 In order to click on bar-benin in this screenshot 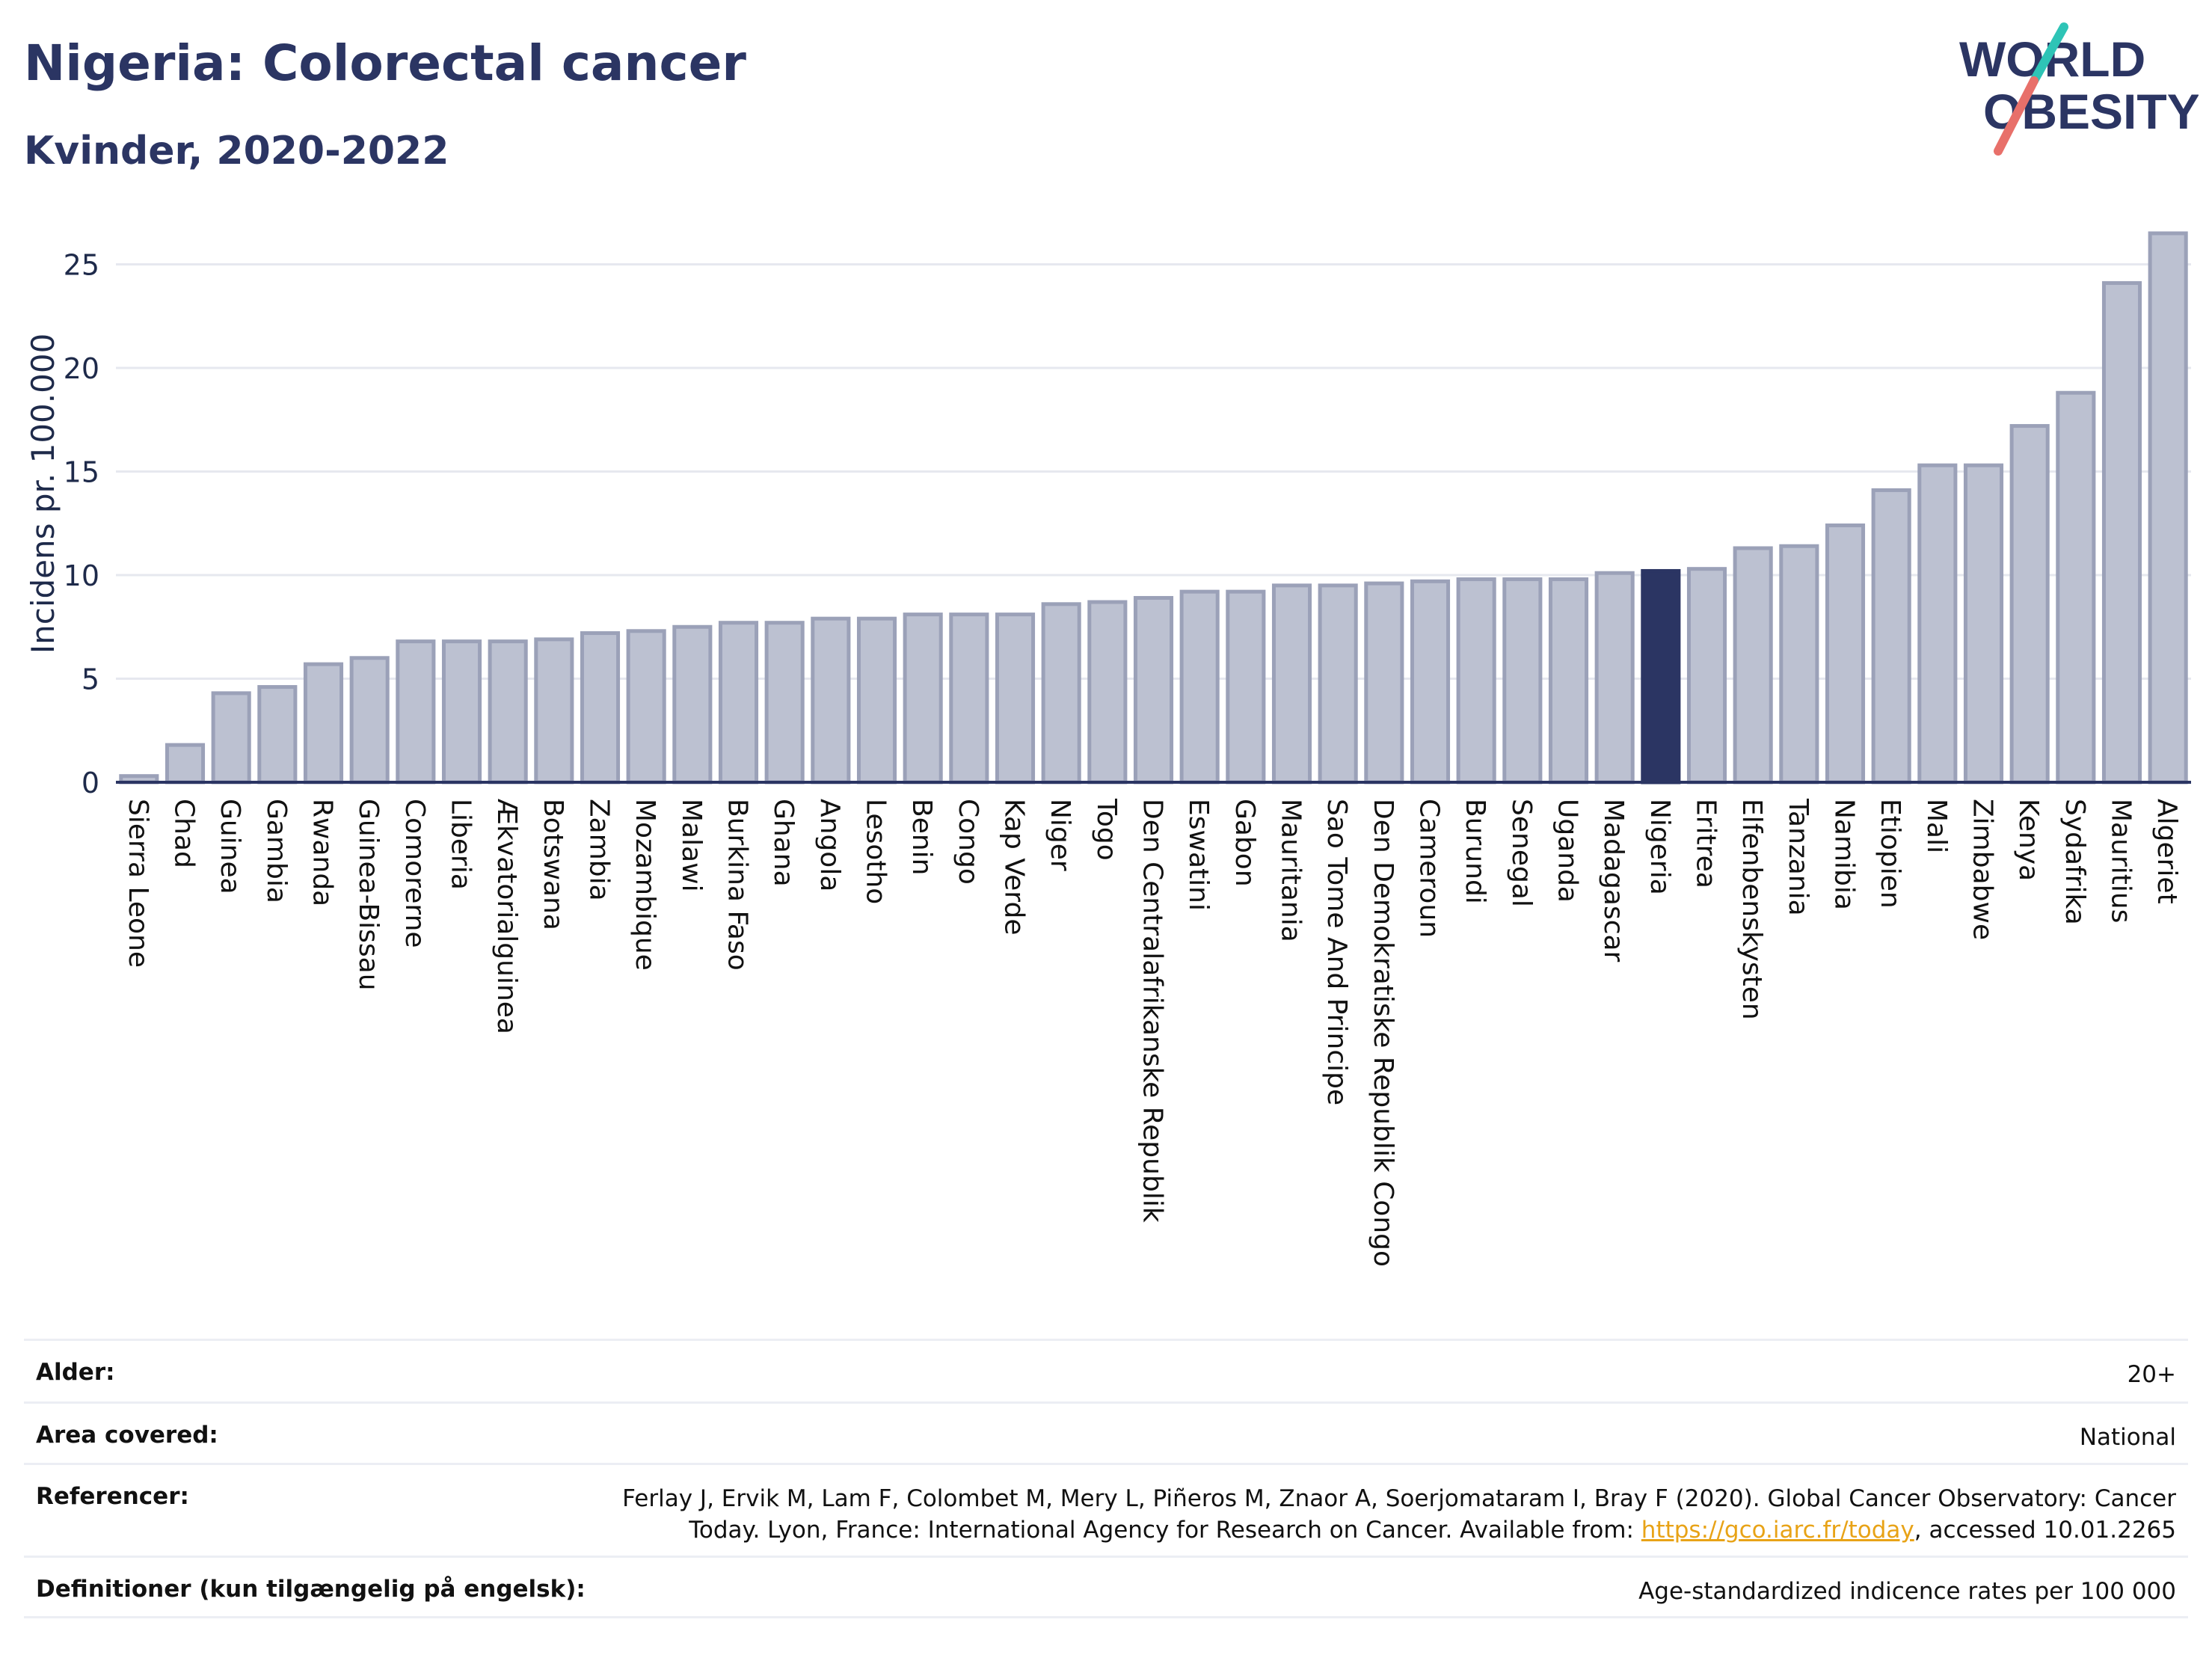, I will do `click(923, 698)`.